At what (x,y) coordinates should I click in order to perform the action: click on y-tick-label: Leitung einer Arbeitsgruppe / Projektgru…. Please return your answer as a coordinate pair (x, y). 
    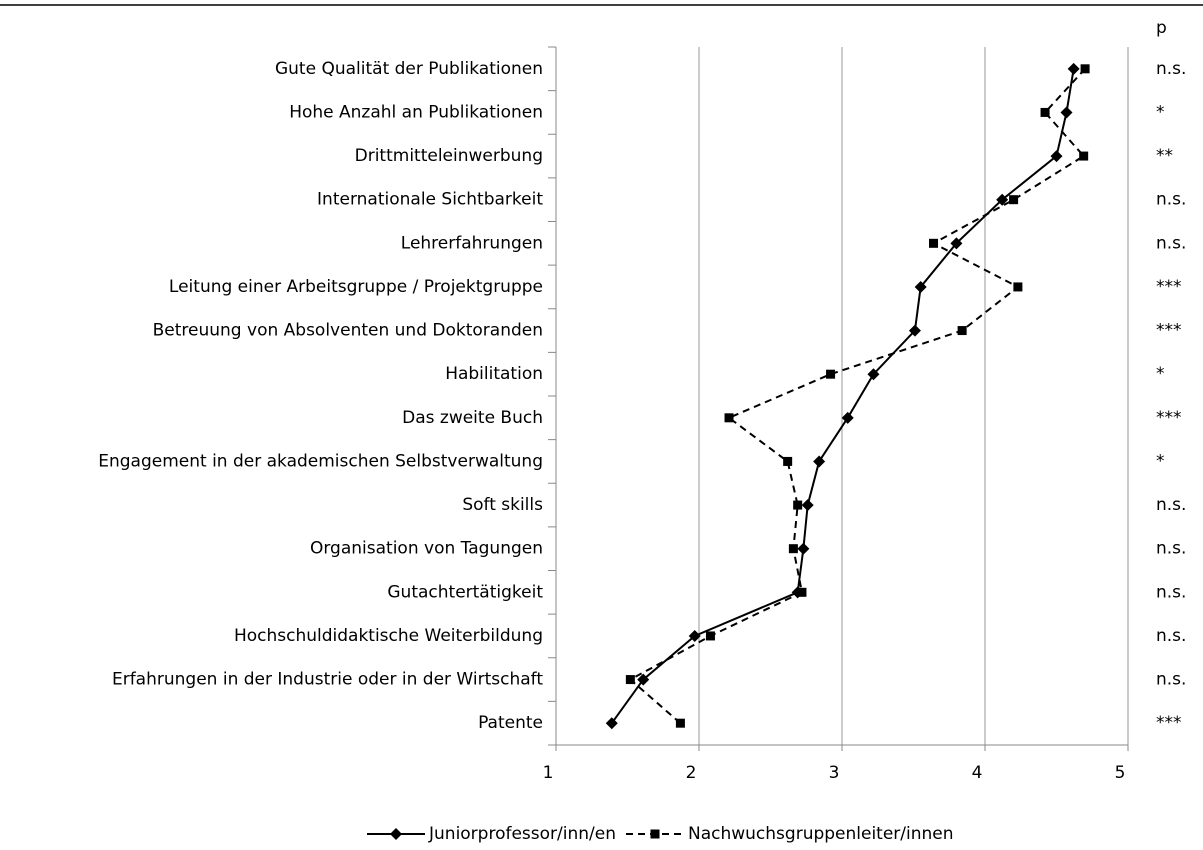
    Looking at the image, I should click on (356, 287).